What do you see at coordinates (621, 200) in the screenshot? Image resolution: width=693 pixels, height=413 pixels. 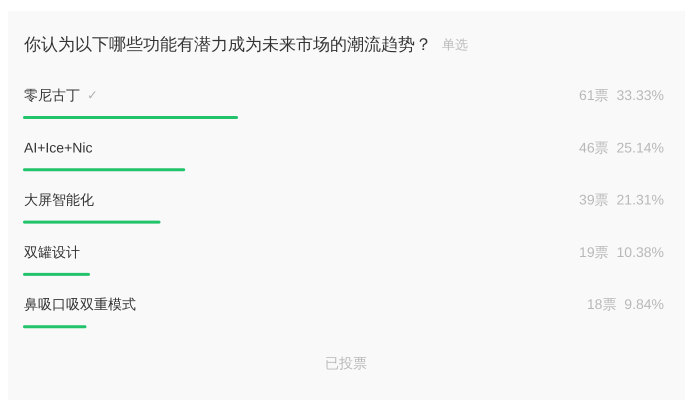 I see `value-label: 39票 21.31%` at bounding box center [621, 200].